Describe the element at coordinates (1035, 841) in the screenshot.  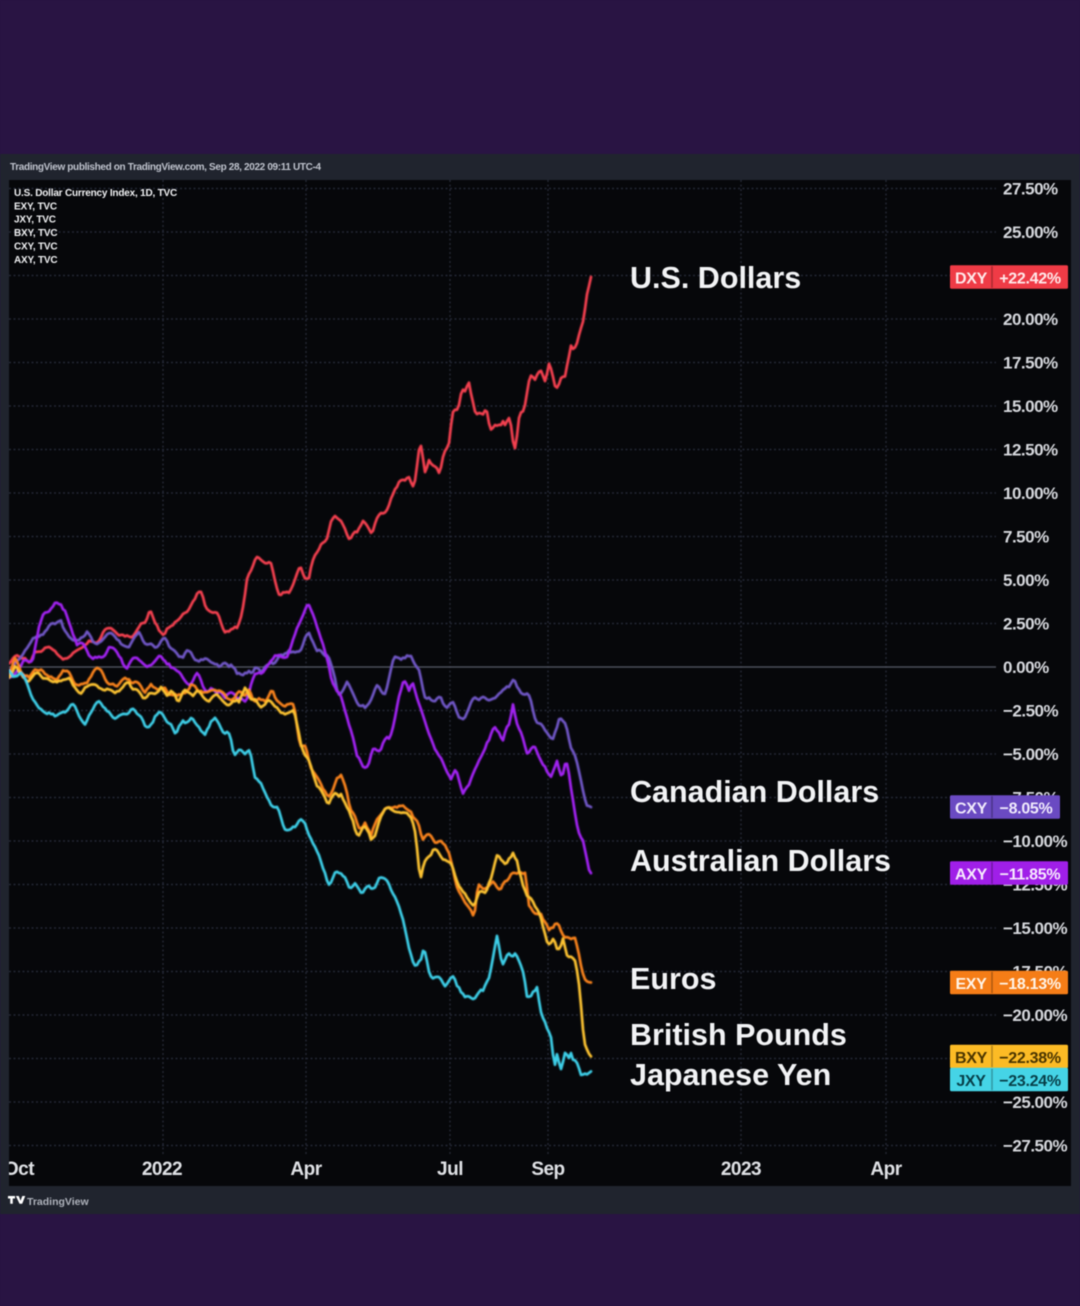
I see `svg-text: −10.00%` at that location.